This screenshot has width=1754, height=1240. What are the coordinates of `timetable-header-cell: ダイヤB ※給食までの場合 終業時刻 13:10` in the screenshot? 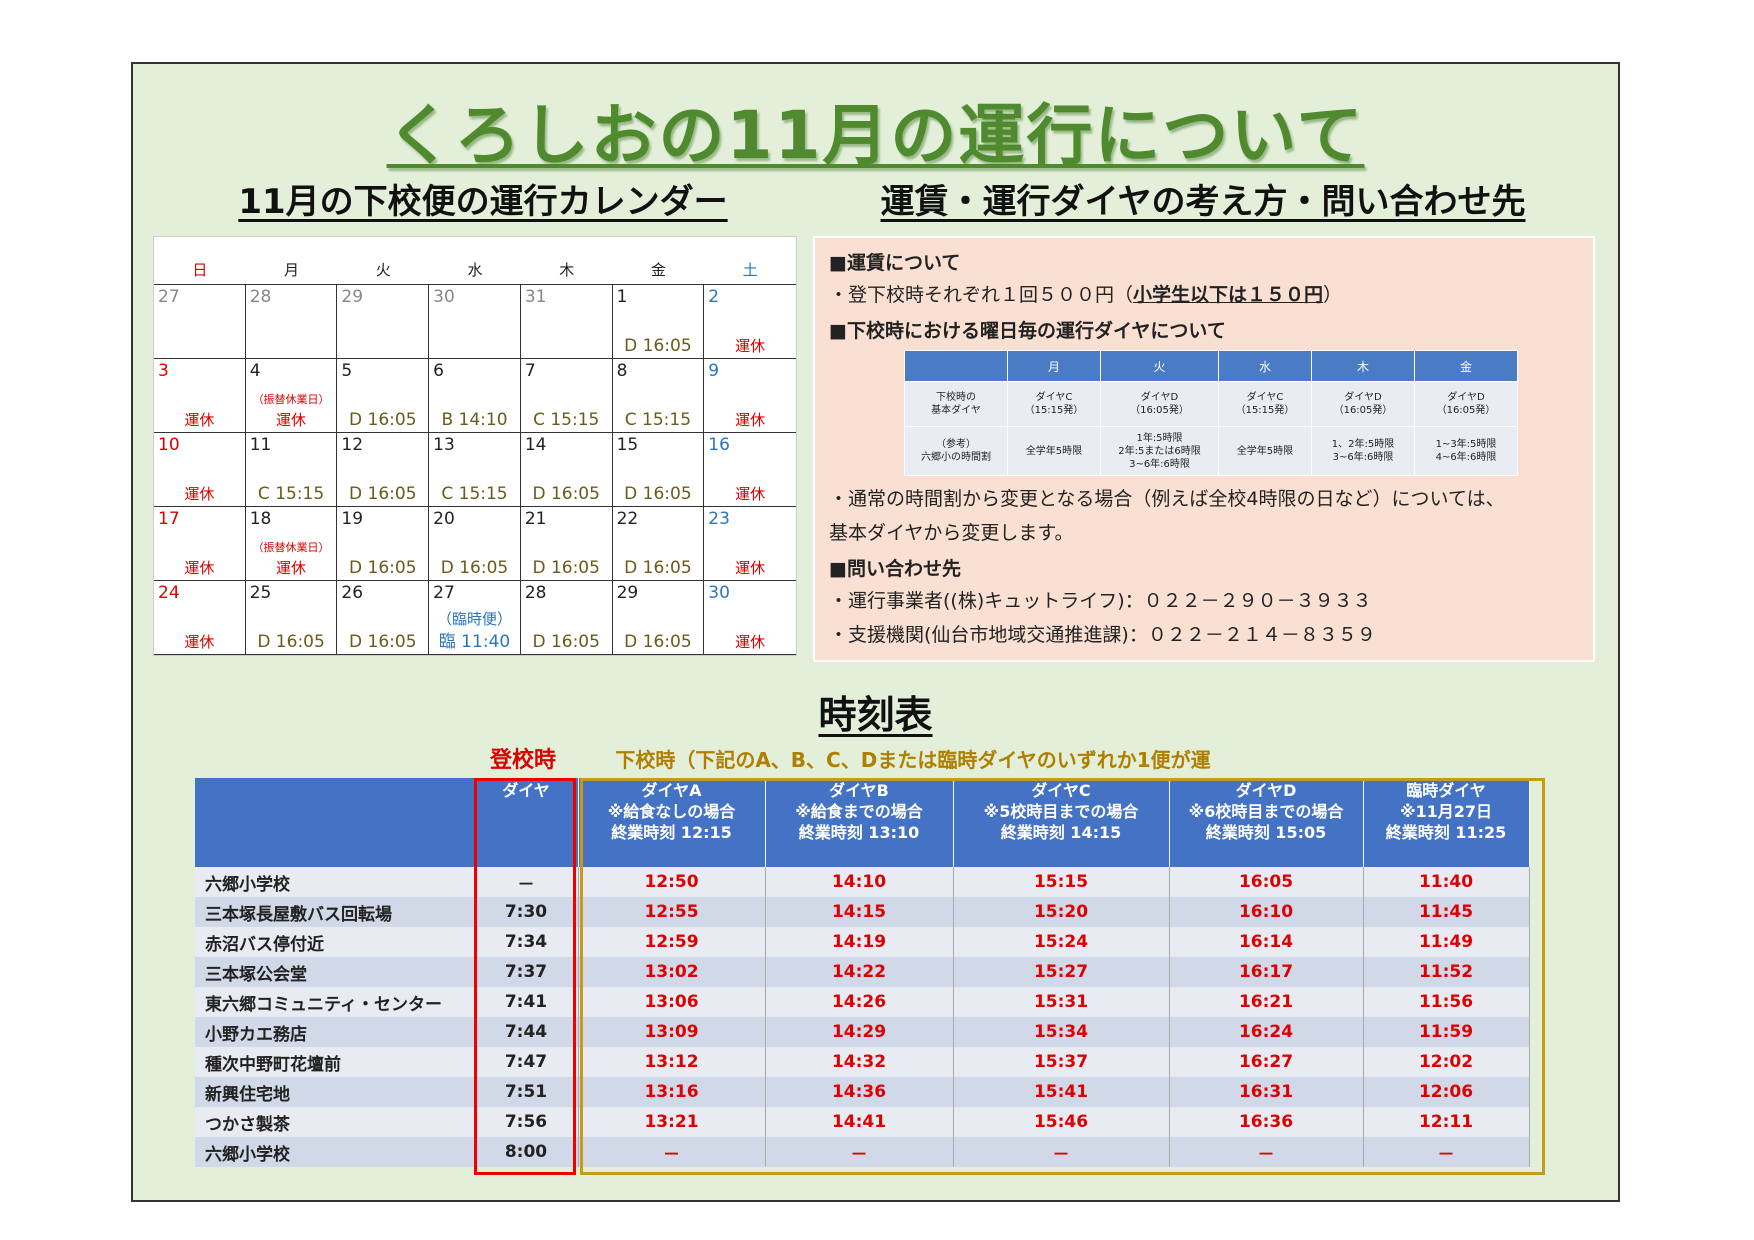 It's located at (859, 822).